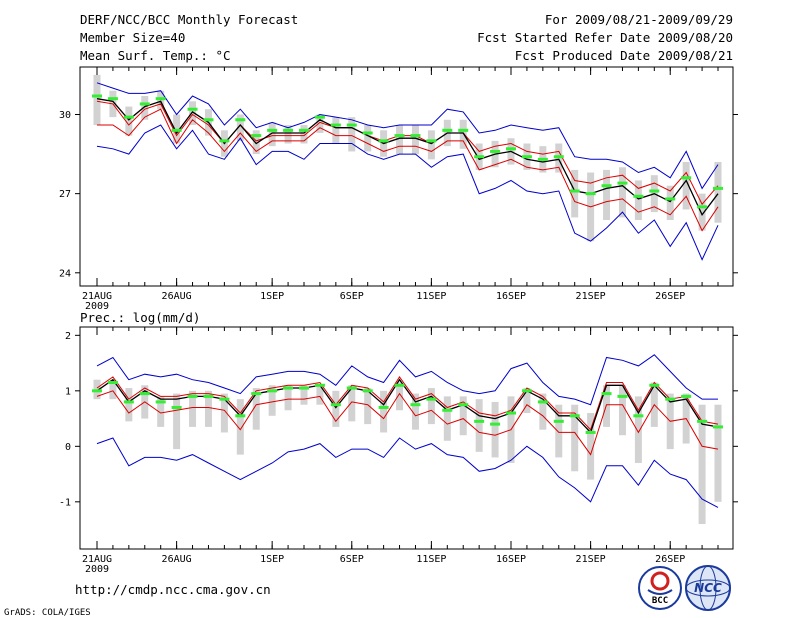  What do you see at coordinates (605, 37) in the screenshot?
I see `forecast-start-date: Fcst Started Refer Date 2009/08/20` at bounding box center [605, 37].